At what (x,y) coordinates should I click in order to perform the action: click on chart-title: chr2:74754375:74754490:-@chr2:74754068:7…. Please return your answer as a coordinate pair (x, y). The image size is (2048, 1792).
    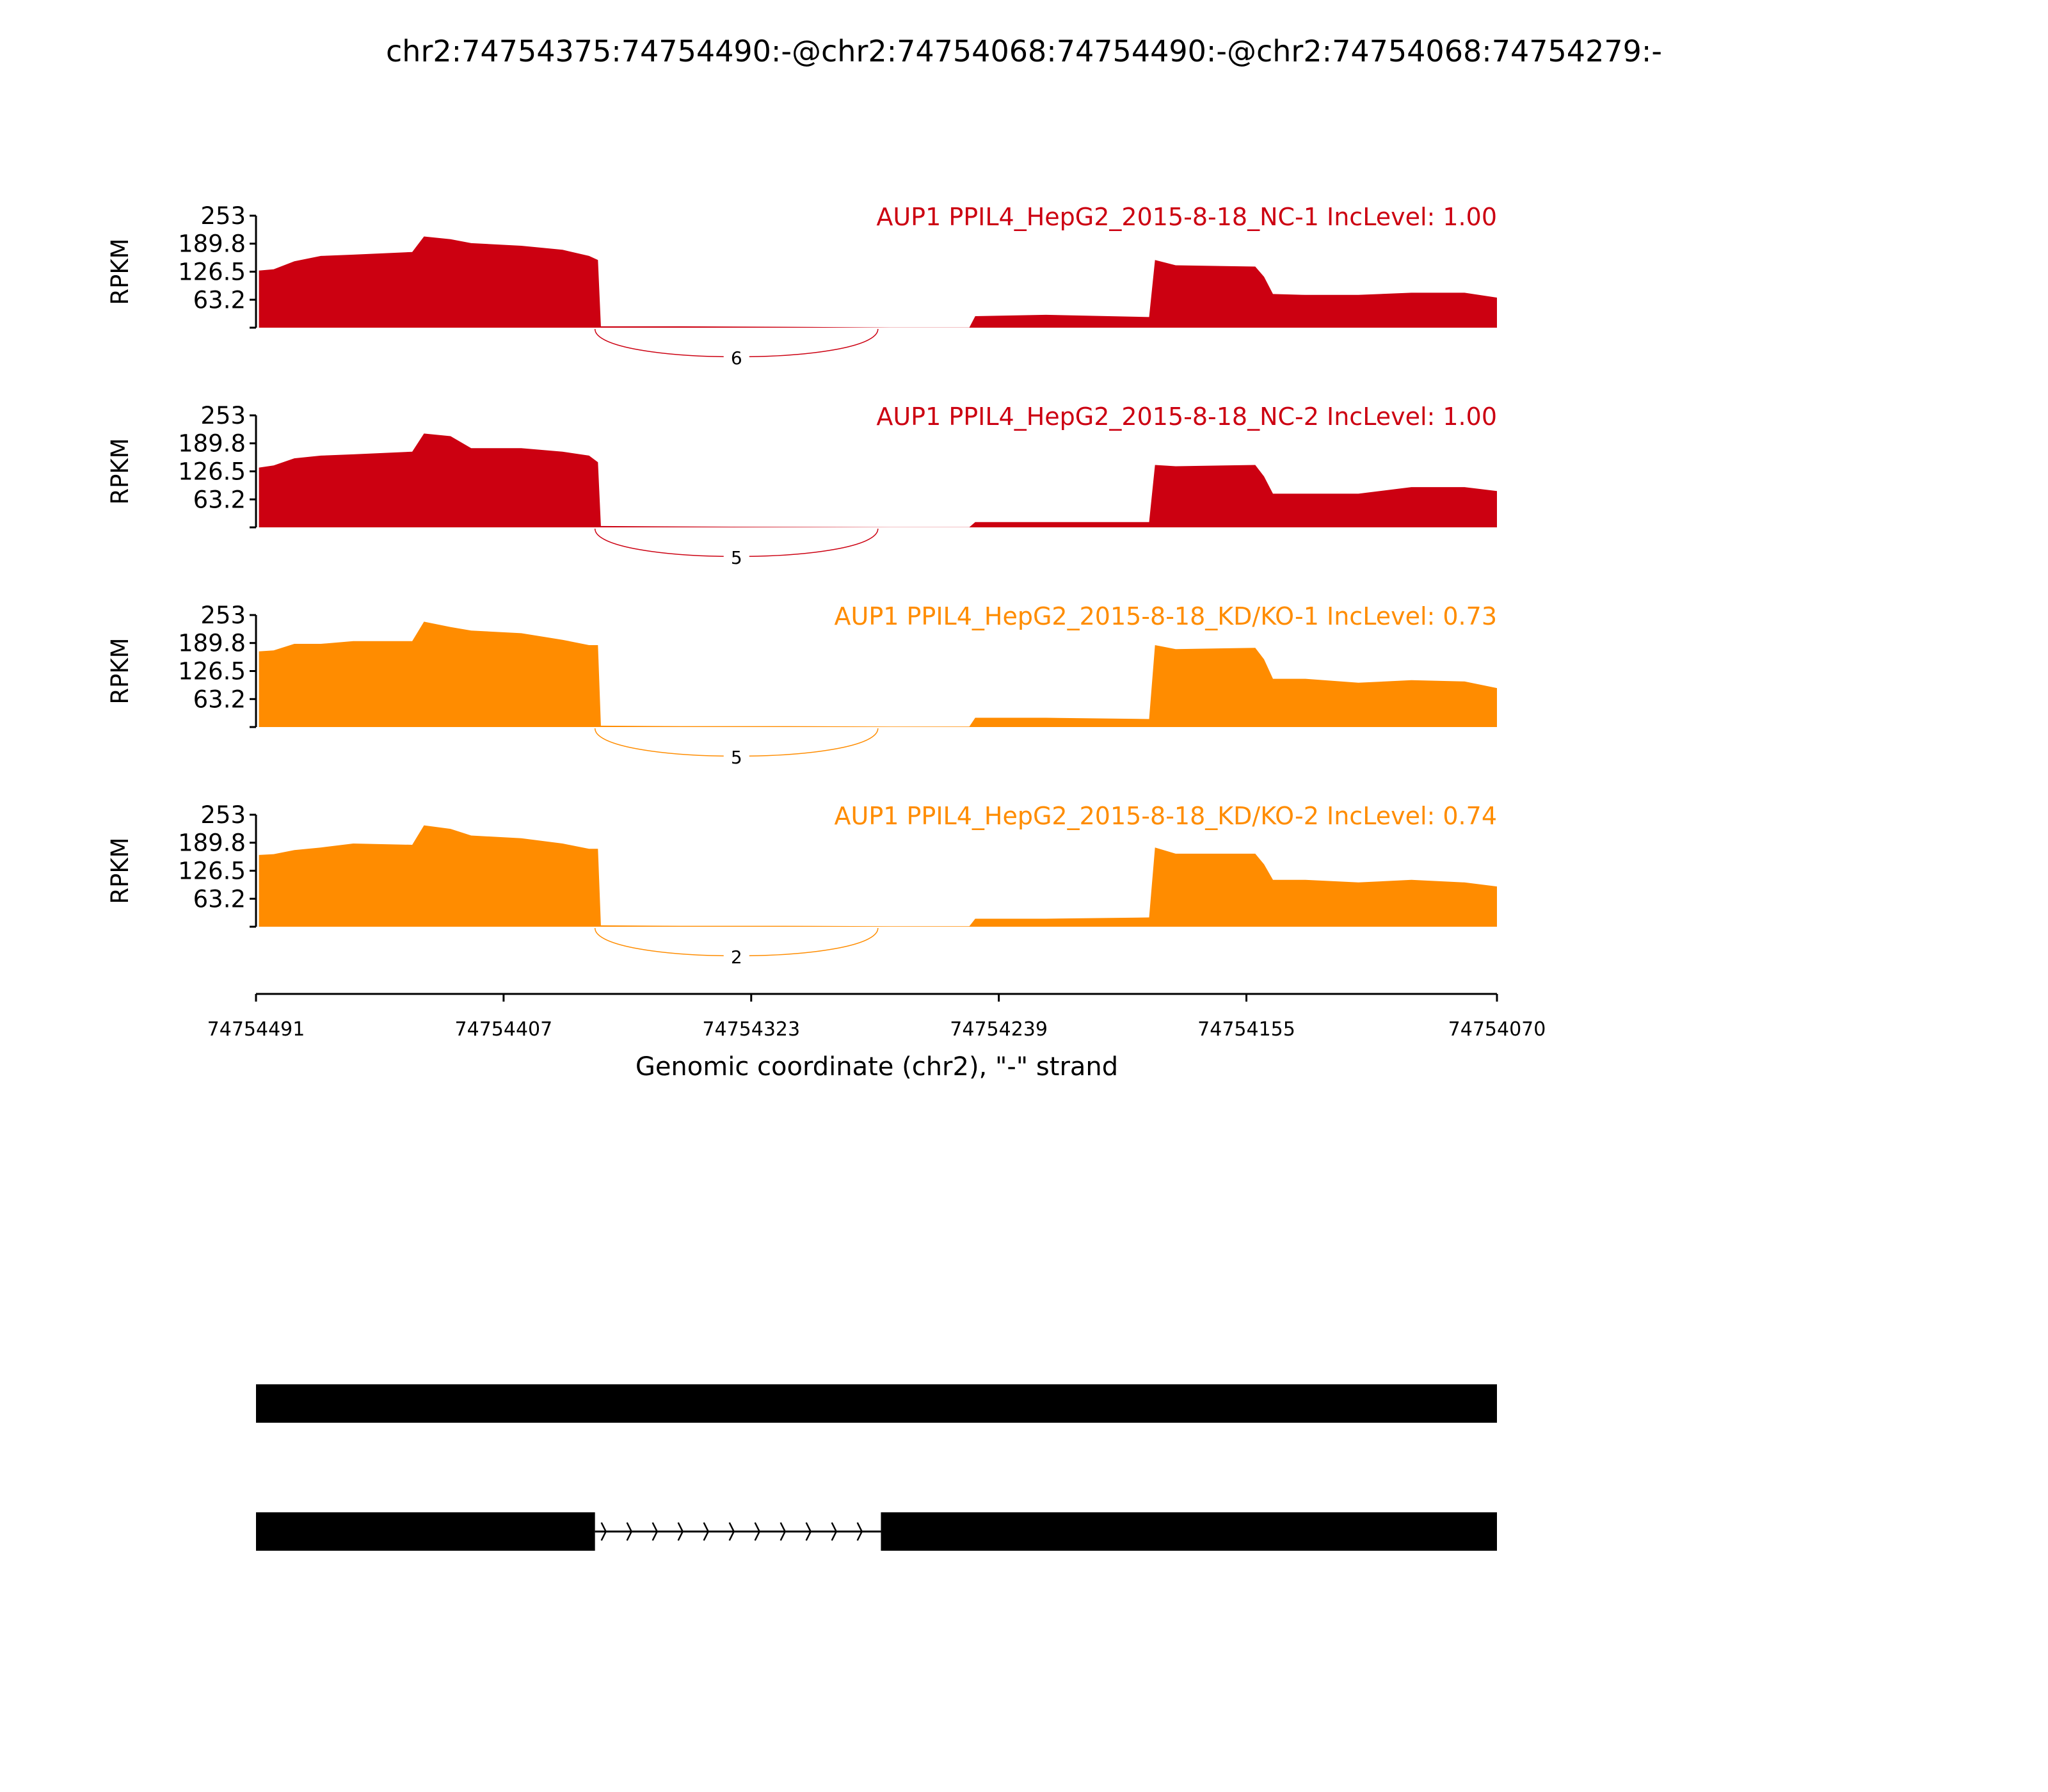
    Looking at the image, I should click on (1024, 51).